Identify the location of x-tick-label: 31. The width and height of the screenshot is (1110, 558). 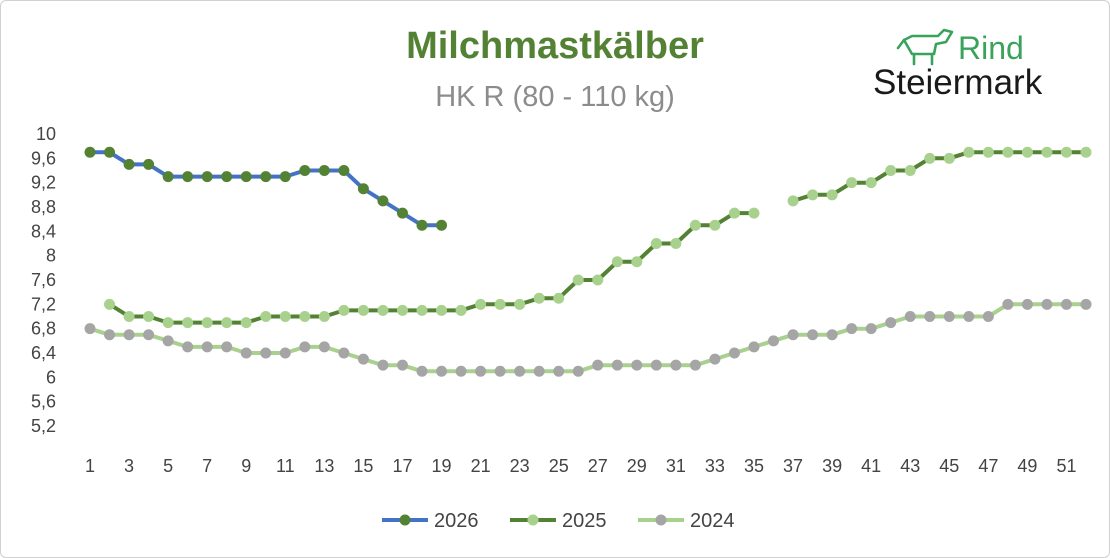
(676, 466).